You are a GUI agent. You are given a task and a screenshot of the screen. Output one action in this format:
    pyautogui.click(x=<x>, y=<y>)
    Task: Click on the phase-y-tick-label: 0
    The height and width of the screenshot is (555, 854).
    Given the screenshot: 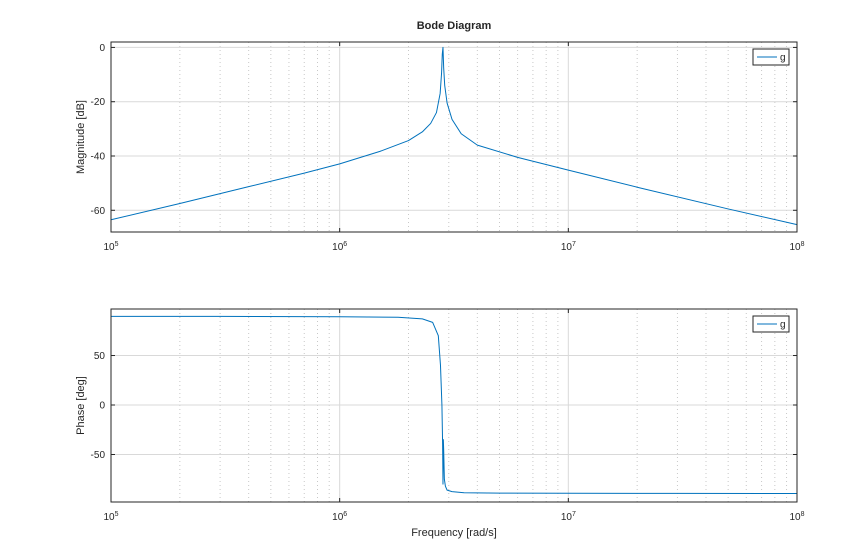 What is the action you would take?
    pyautogui.click(x=102, y=406)
    